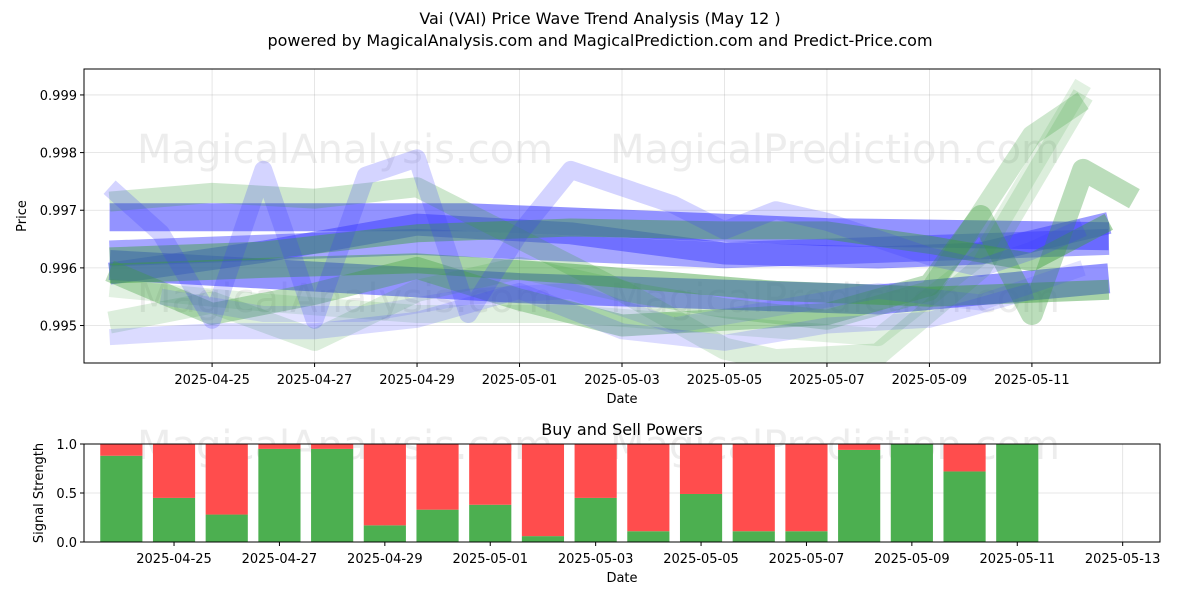 This screenshot has width=1200, height=600. What do you see at coordinates (622, 429) in the screenshot?
I see `subplot-title: Buy and Sell Powers` at bounding box center [622, 429].